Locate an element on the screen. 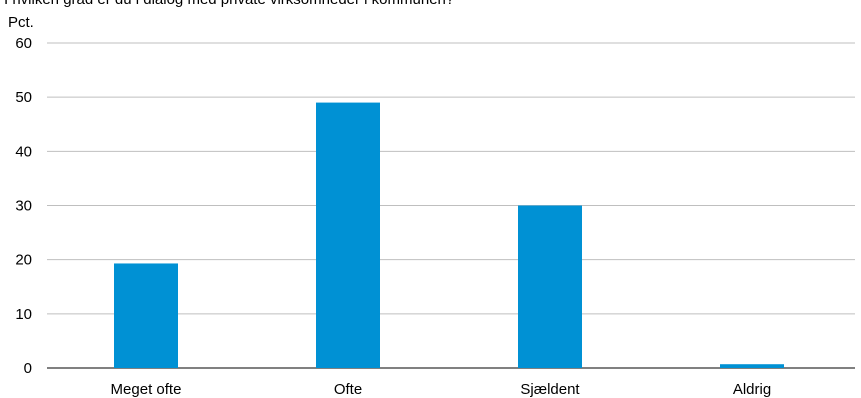  y-tick-label: 30 is located at coordinates (23, 206).